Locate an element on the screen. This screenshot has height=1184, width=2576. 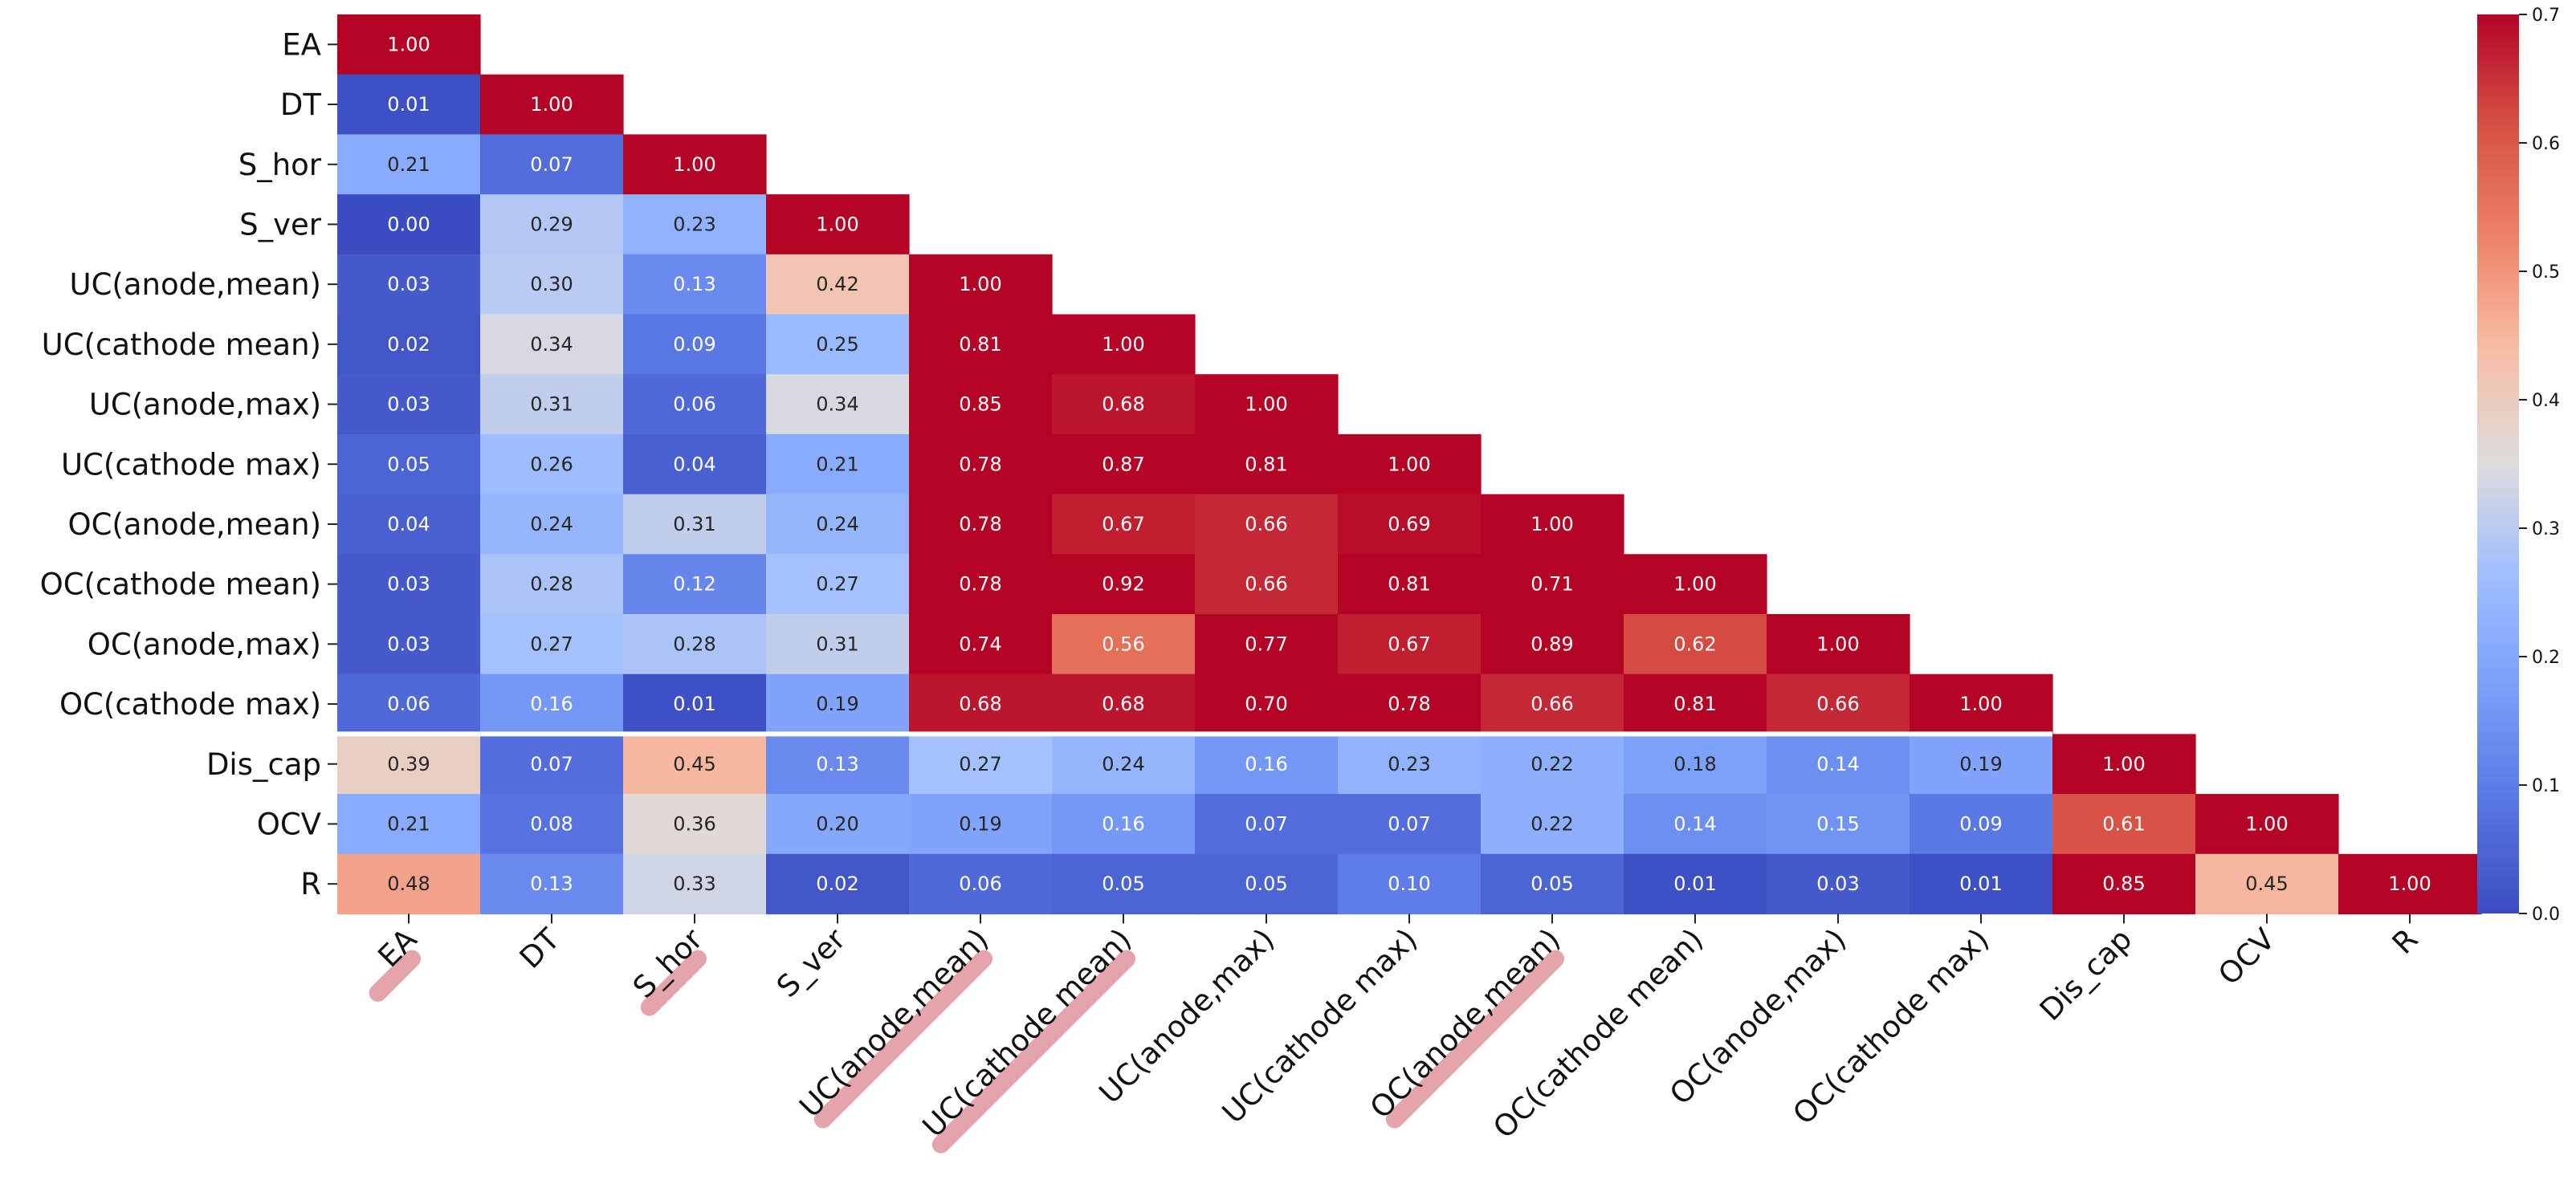
y-tick-label: S_hor is located at coordinates (280, 165).